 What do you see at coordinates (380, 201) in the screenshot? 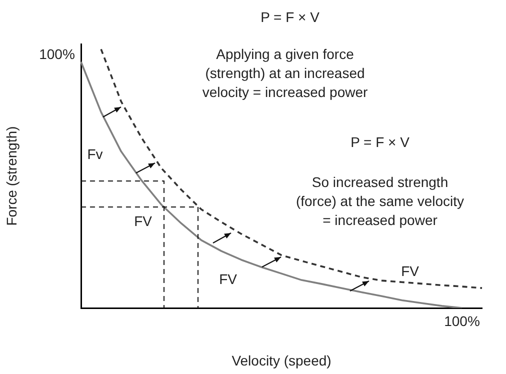
I see `annotation: So increased strength (force) at the same velocity = increased power` at bounding box center [380, 201].